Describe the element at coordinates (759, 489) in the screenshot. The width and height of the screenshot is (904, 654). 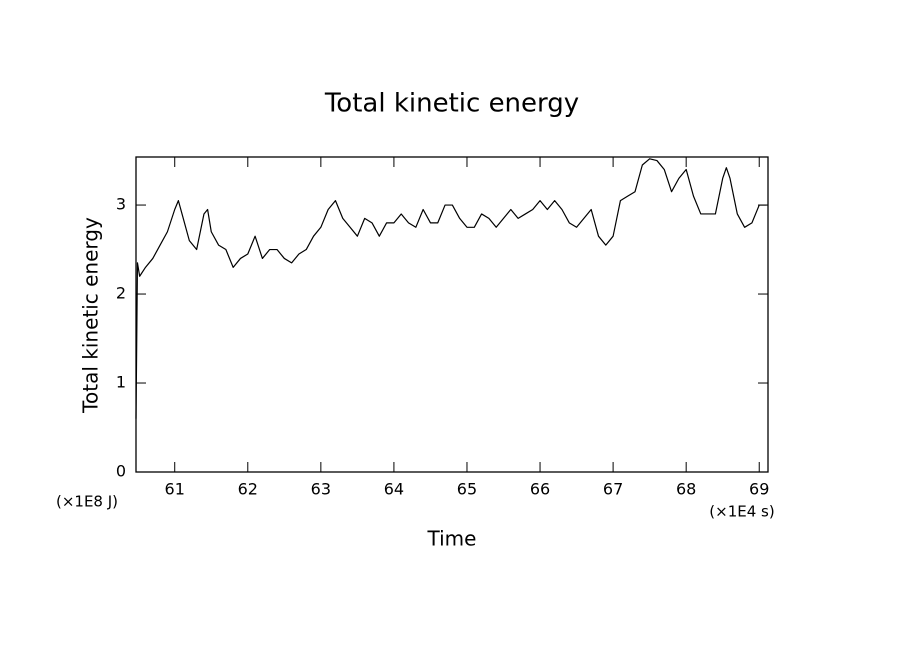
I see `x-tick-label: 69` at that location.